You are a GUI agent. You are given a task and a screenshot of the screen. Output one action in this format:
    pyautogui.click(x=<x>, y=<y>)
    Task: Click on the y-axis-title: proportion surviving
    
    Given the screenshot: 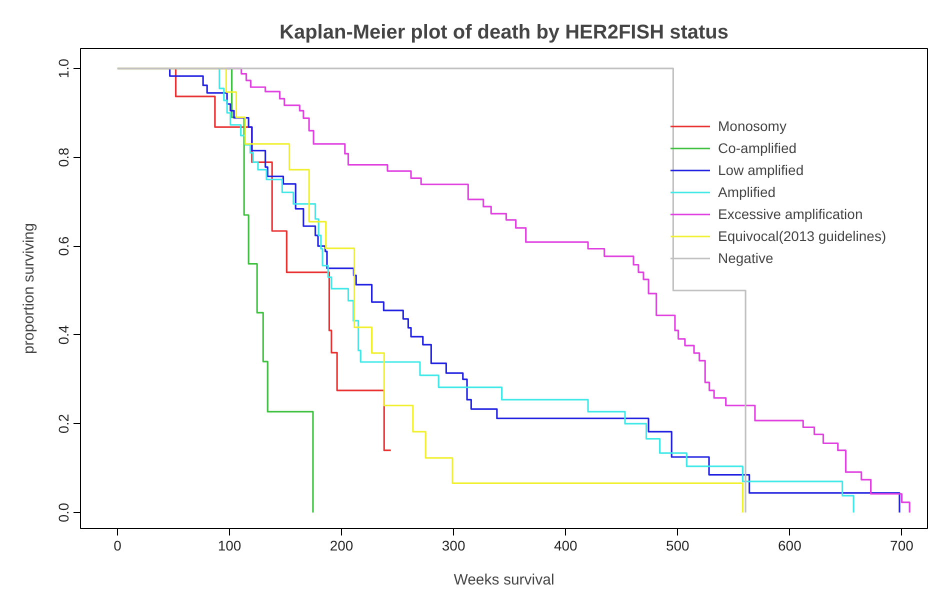 What is the action you would take?
    pyautogui.click(x=29, y=288)
    